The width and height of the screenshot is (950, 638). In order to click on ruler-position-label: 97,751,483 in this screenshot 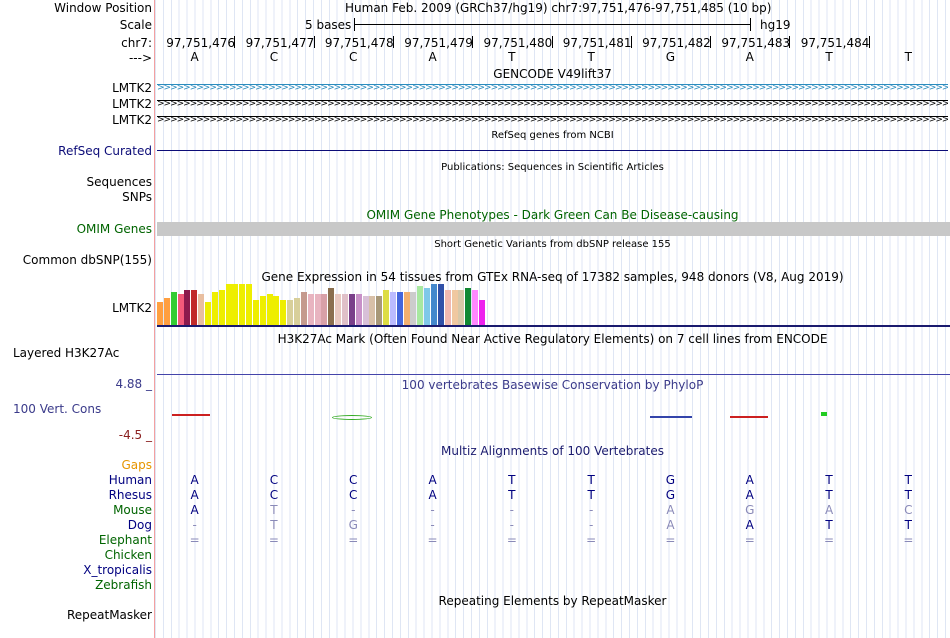, I will do `click(756, 43)`.